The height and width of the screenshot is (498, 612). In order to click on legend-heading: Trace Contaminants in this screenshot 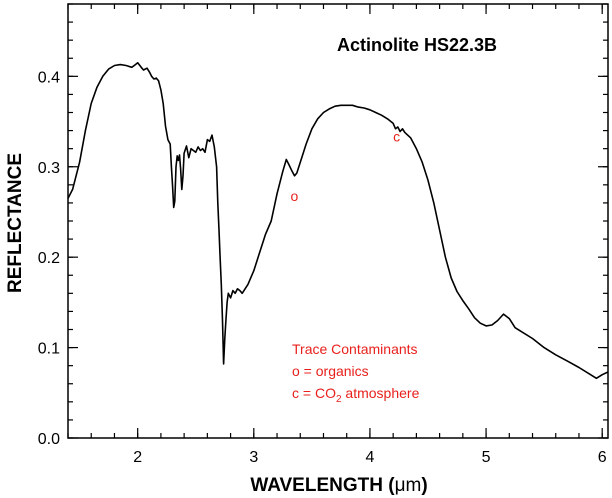, I will do `click(355, 349)`.